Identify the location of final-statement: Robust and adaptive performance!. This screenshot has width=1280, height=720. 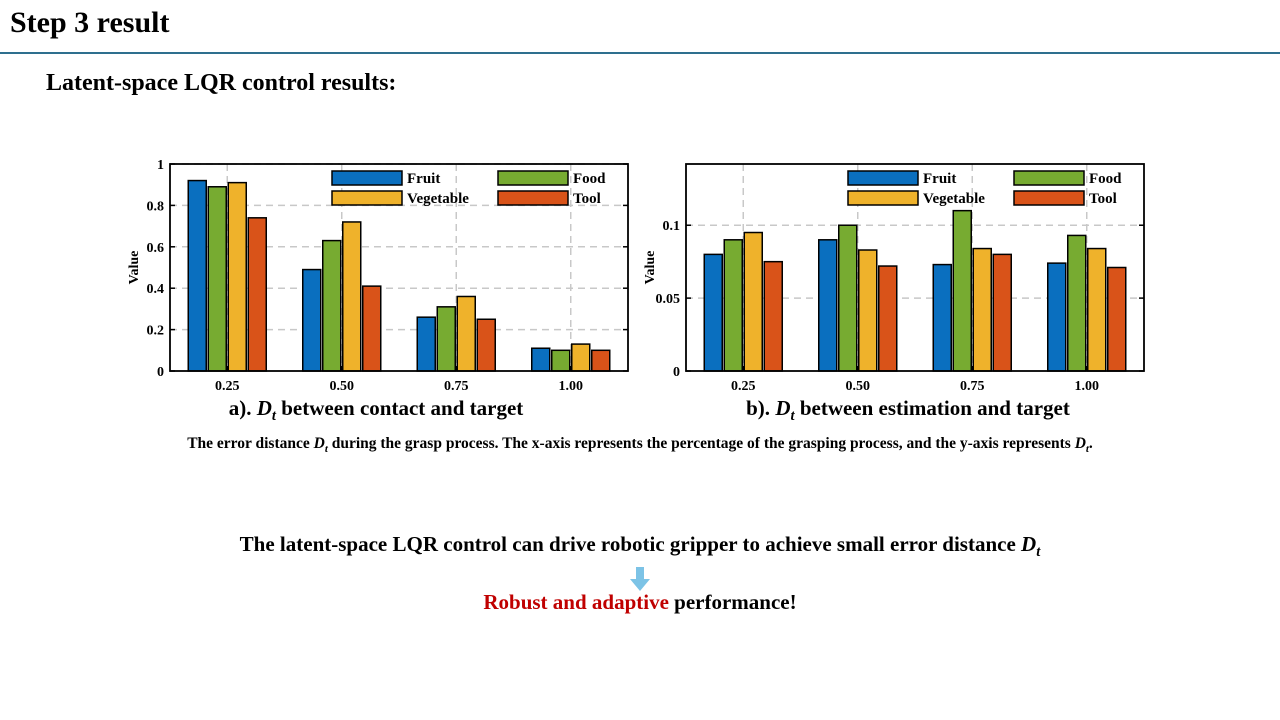
(640, 602).